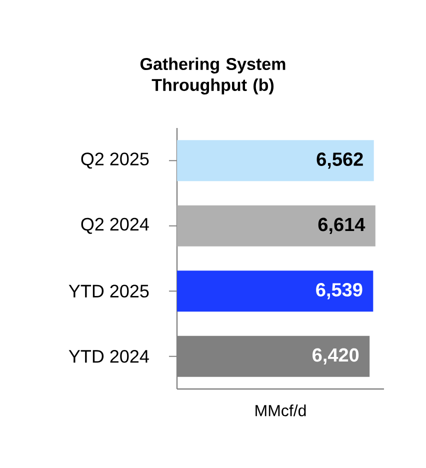 Image resolution: width=426 pixels, height=468 pixels. I want to click on chart-title: Gathering System Throughput (b), so click(213, 76).